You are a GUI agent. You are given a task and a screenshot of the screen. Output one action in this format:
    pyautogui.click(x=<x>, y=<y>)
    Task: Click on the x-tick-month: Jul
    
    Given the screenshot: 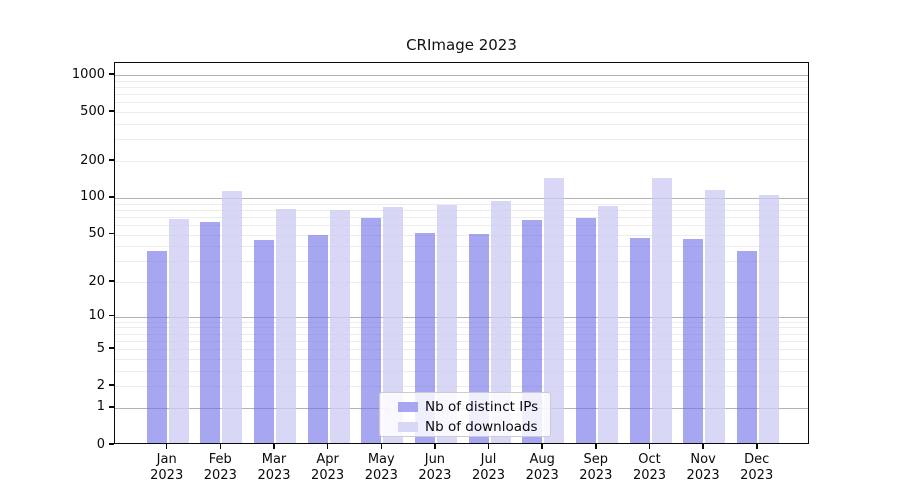 What is the action you would take?
    pyautogui.click(x=488, y=459)
    